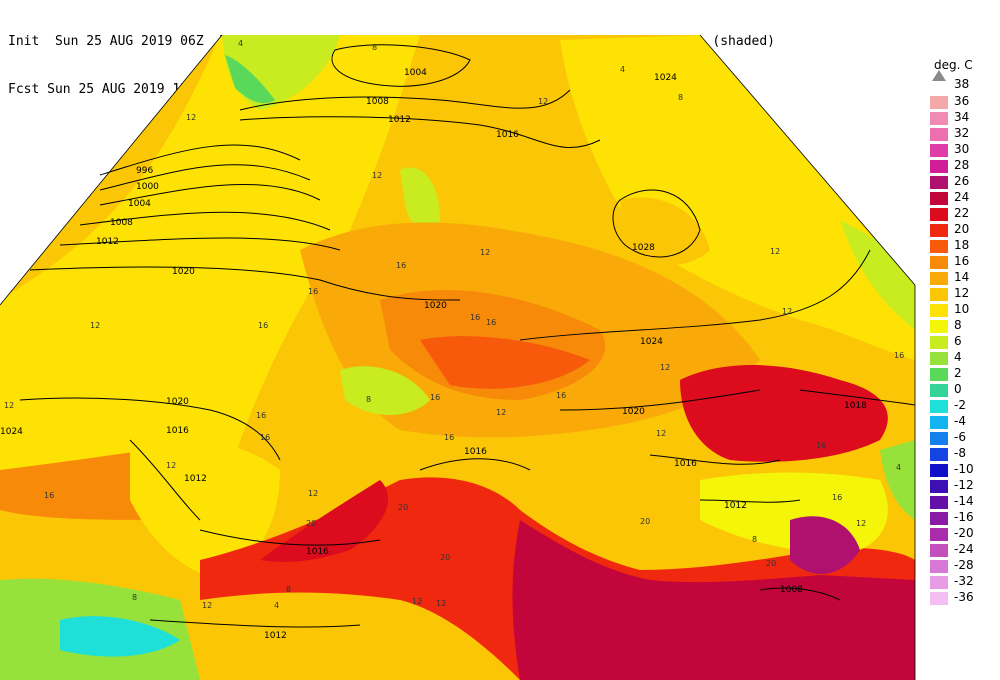 The width and height of the screenshot is (1000, 680). What do you see at coordinates (964, 469) in the screenshot?
I see `legend-label: -10` at bounding box center [964, 469].